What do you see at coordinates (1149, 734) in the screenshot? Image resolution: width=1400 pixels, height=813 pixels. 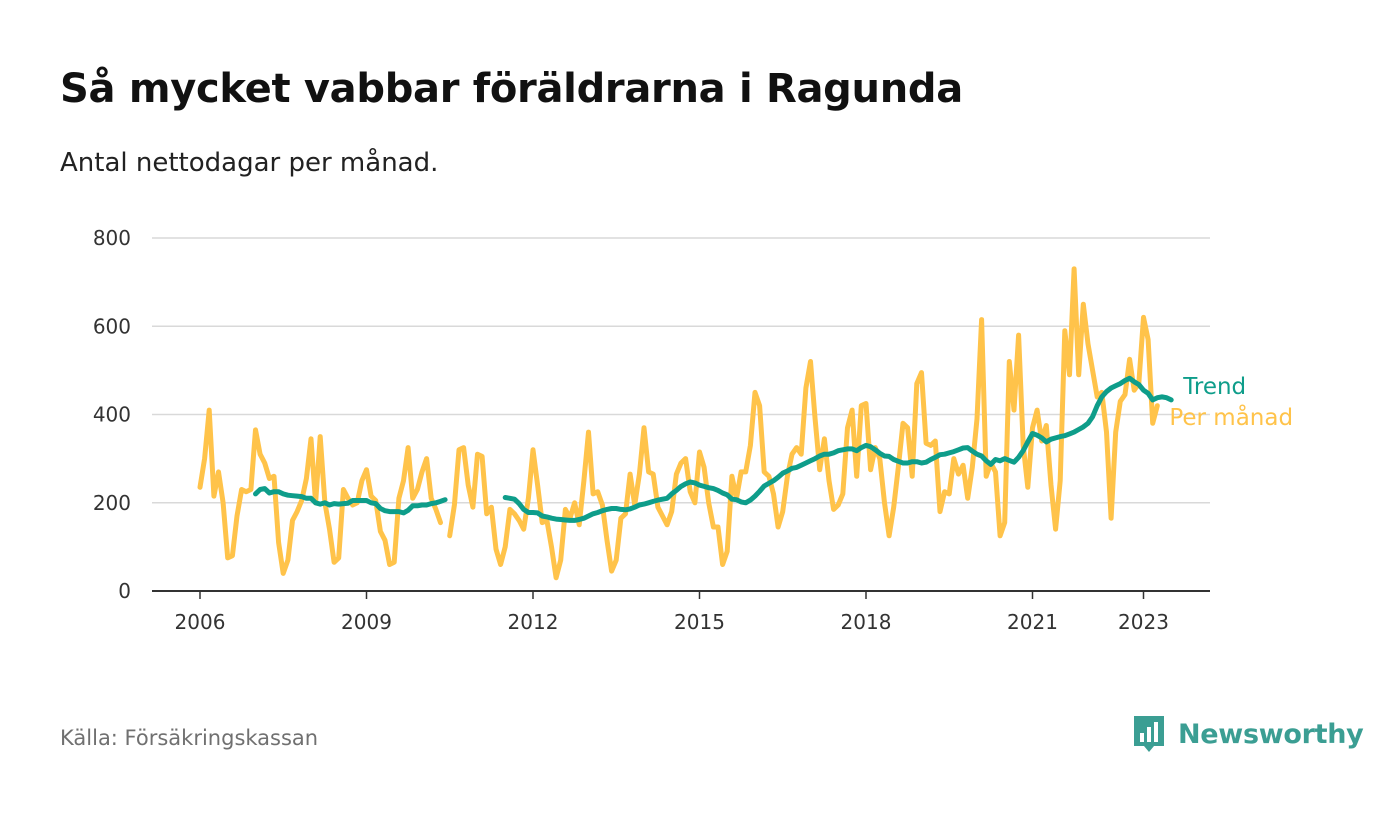 I see `newsworthy-logo-icon` at bounding box center [1149, 734].